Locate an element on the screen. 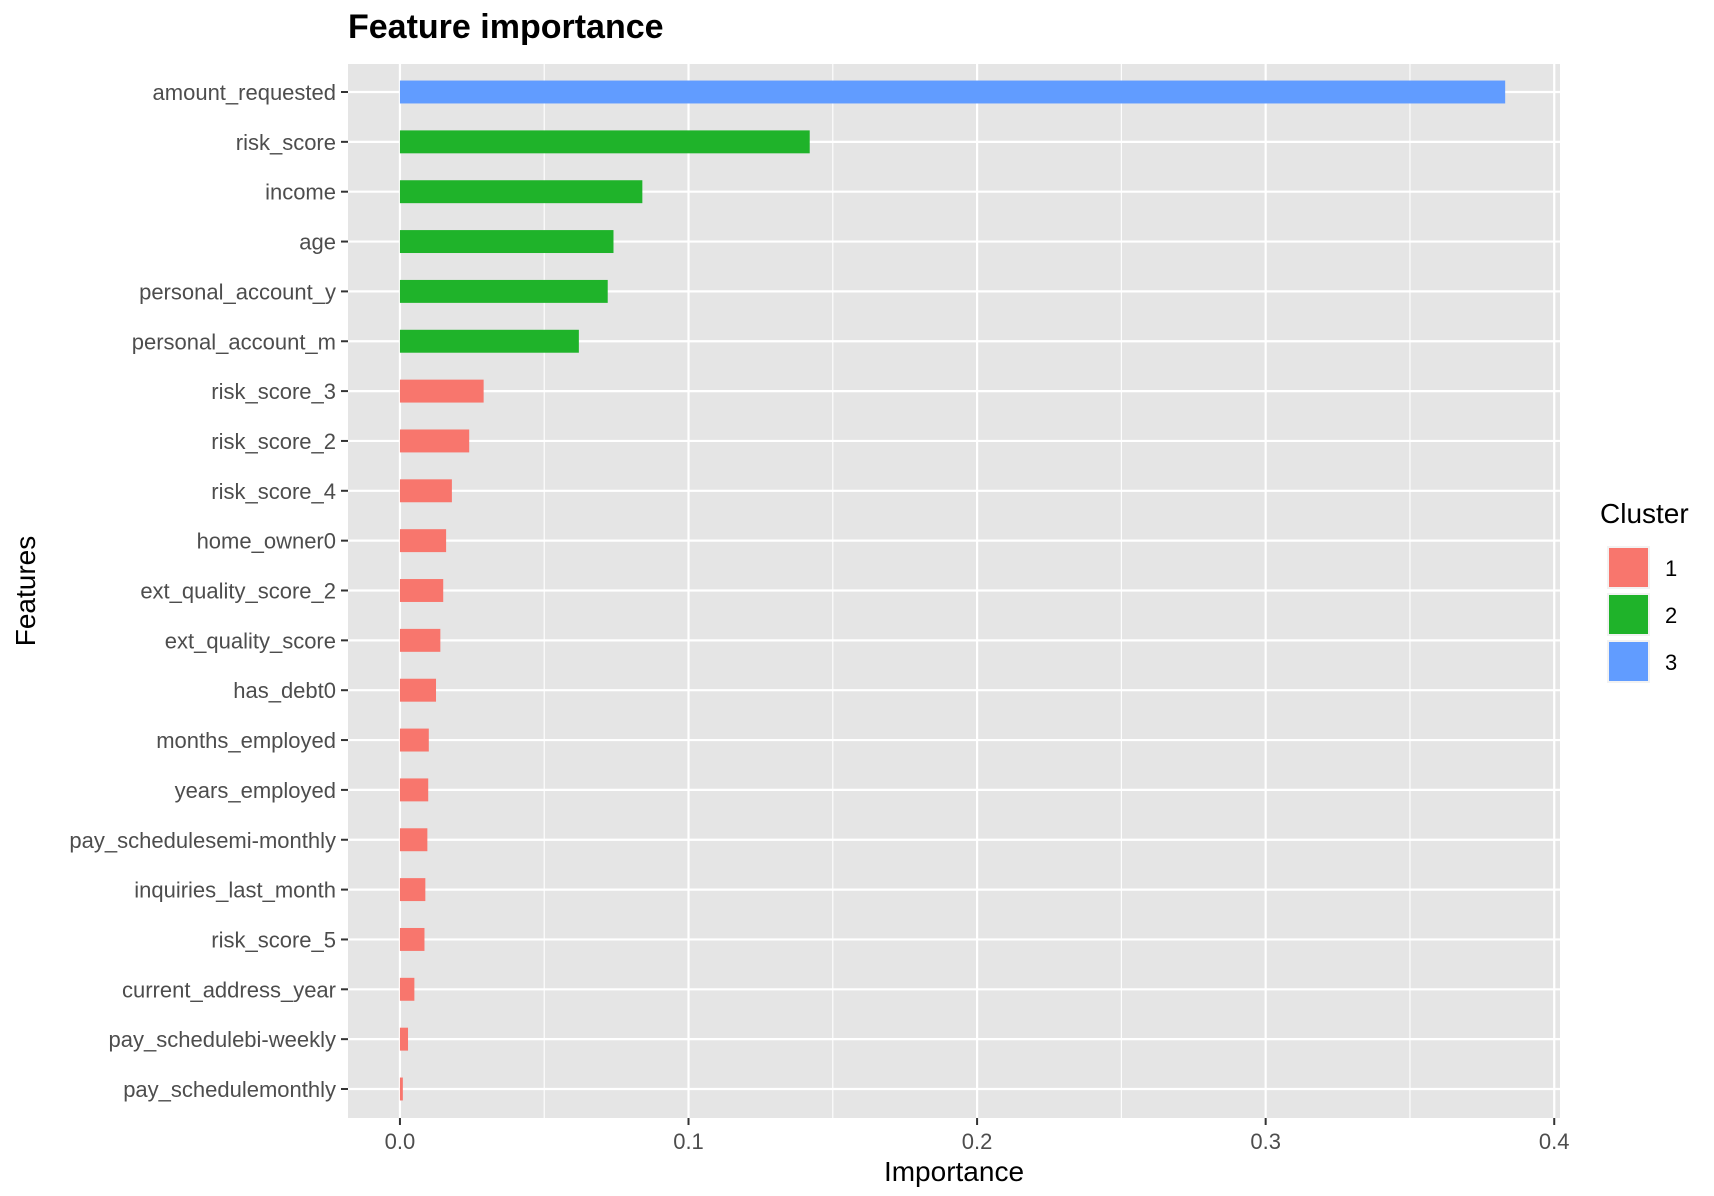 The width and height of the screenshot is (1714, 1196). y-tick-label: home_owner0 is located at coordinates (266, 541).